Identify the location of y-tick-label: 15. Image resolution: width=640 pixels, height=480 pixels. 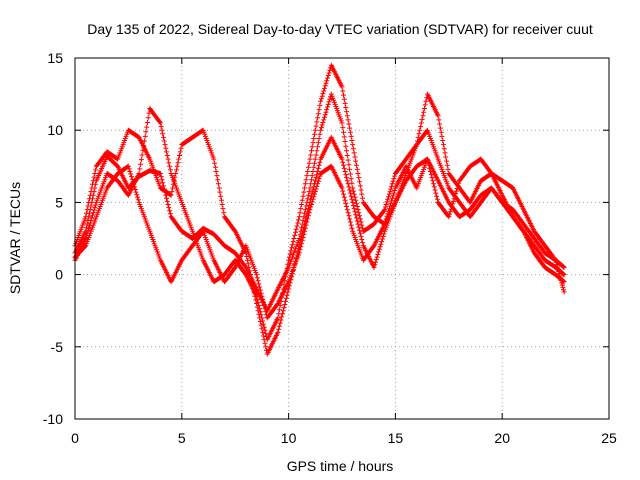
(55, 58).